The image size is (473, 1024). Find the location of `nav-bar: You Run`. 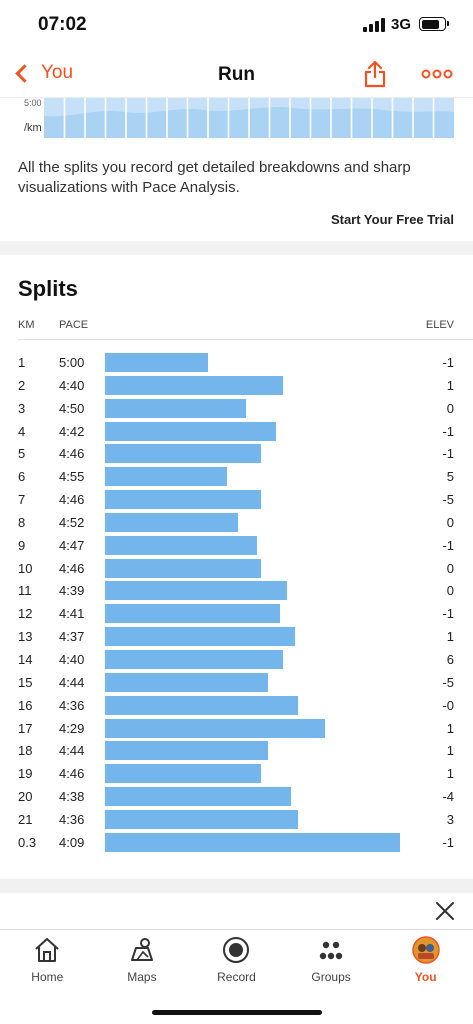

nav-bar: You Run is located at coordinates (236, 75).